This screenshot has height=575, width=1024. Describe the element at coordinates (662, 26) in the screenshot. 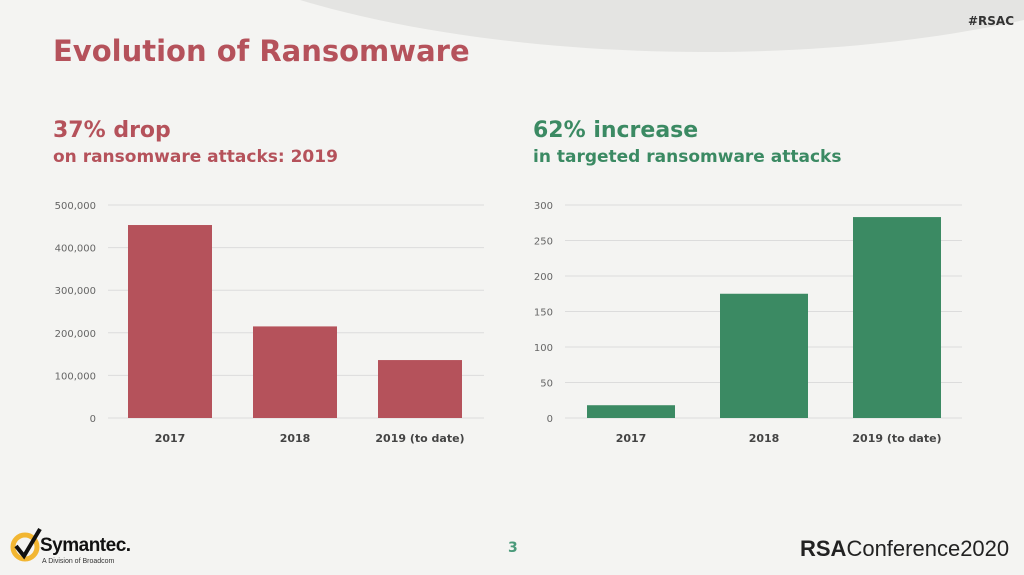

I see `header-wave-decoration` at that location.